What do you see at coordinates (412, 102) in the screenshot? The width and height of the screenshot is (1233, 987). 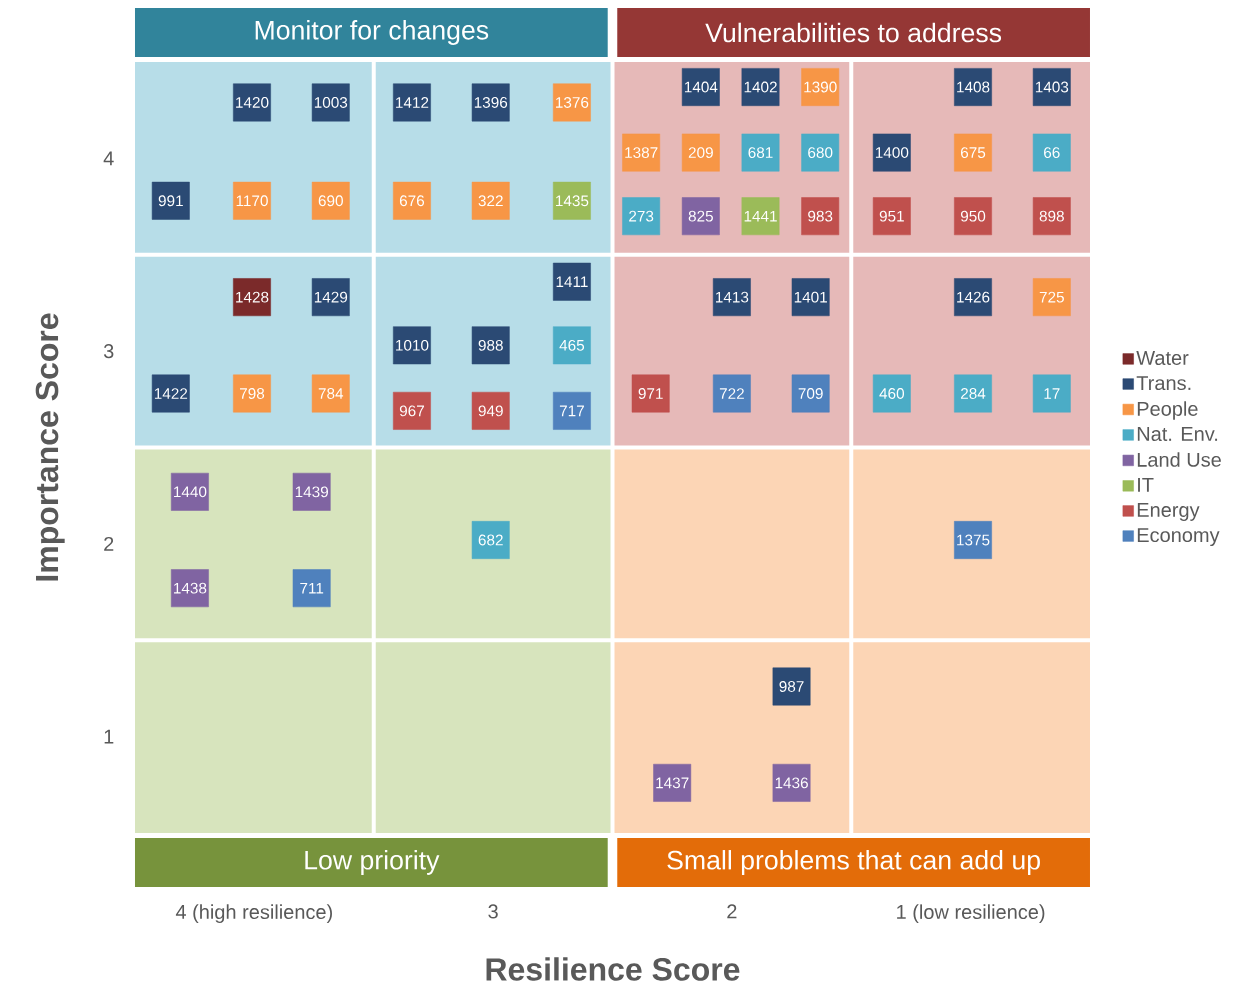 I see `annotation: 1412` at bounding box center [412, 102].